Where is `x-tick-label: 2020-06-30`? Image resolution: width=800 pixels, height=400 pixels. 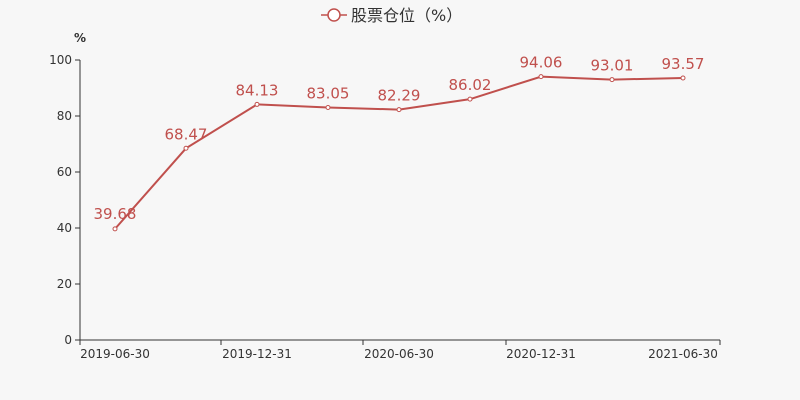 x-tick-label: 2020-06-30 is located at coordinates (399, 354).